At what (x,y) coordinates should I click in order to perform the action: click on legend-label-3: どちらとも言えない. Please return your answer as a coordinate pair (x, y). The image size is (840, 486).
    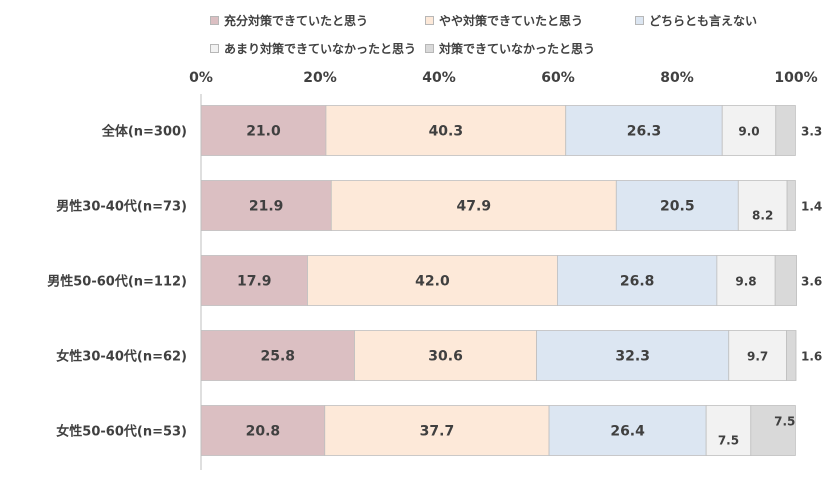
    Looking at the image, I should click on (703, 21).